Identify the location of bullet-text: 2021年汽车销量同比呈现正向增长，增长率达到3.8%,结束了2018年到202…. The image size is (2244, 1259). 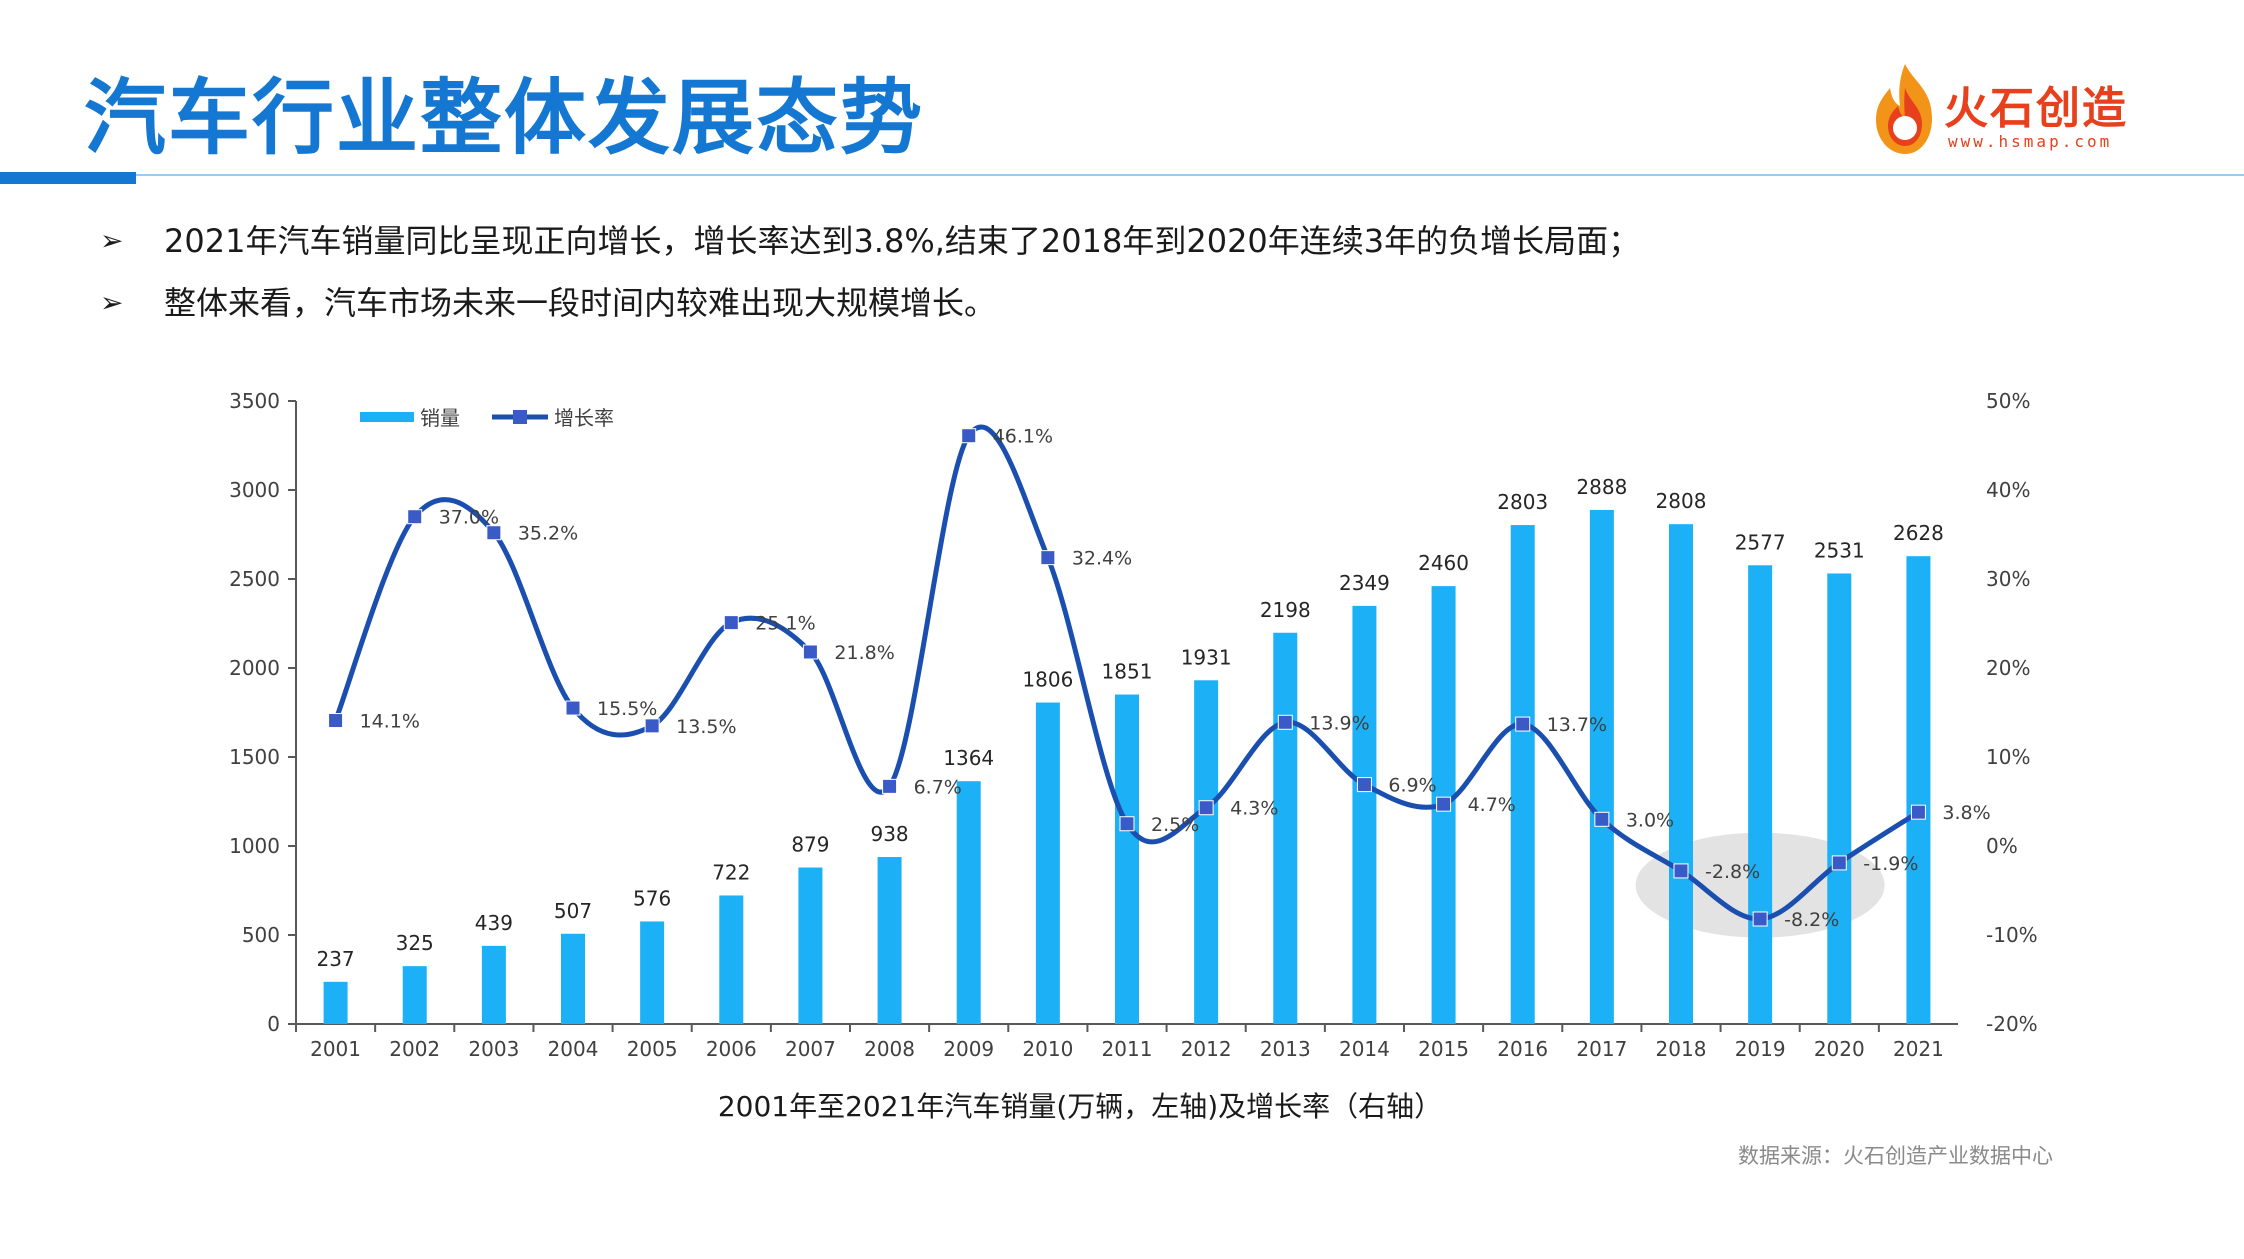
(902, 241).